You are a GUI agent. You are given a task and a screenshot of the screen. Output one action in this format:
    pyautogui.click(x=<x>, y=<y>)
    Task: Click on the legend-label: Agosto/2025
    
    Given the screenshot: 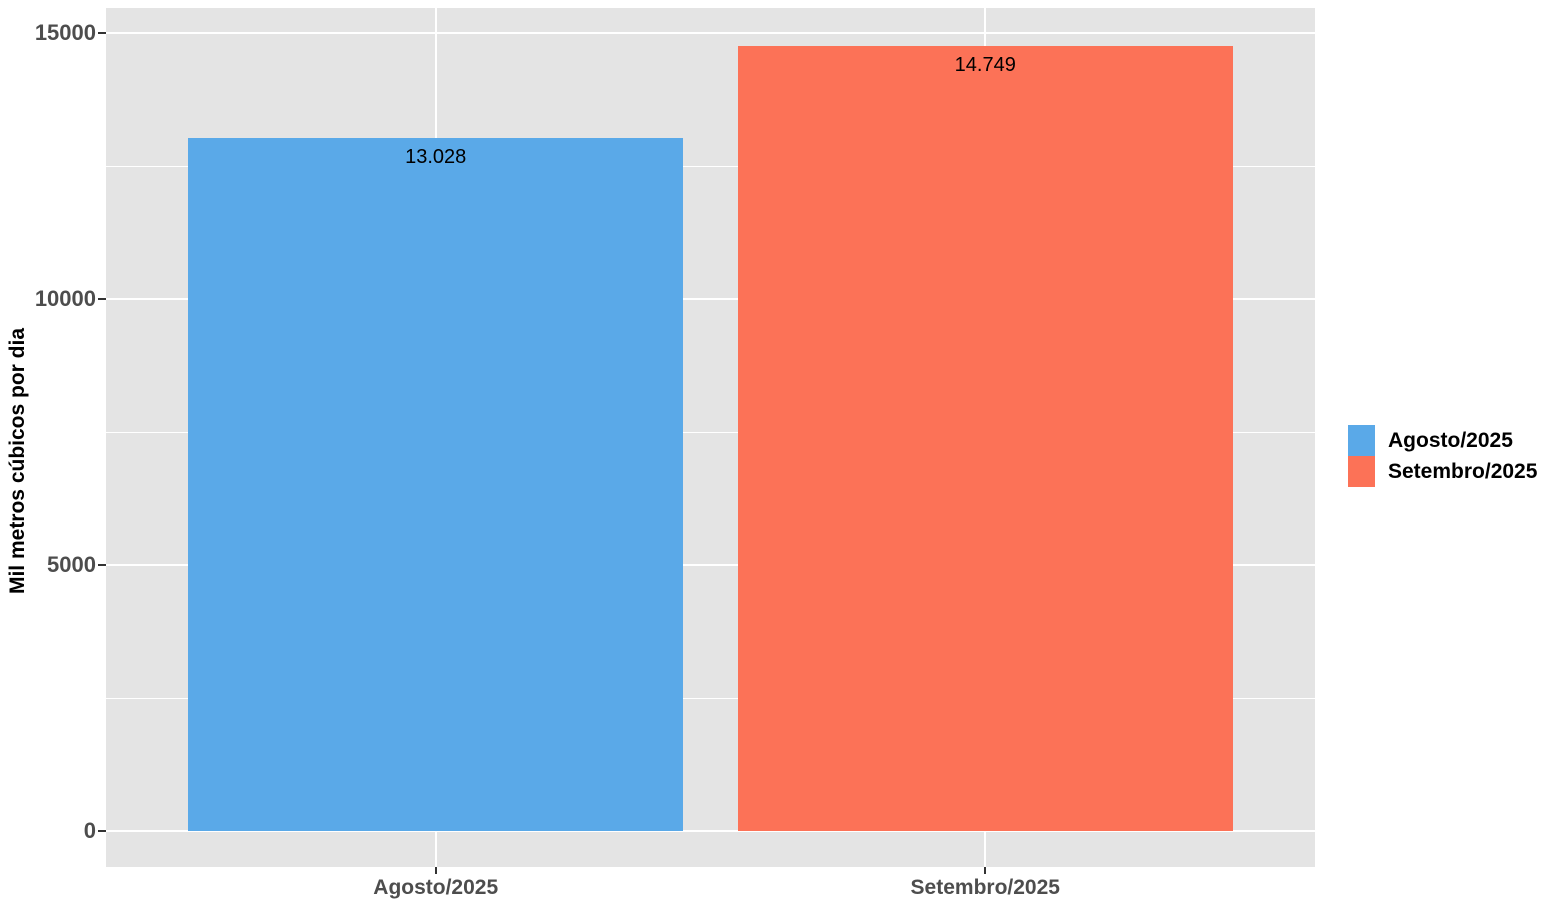 What is the action you would take?
    pyautogui.click(x=1450, y=440)
    